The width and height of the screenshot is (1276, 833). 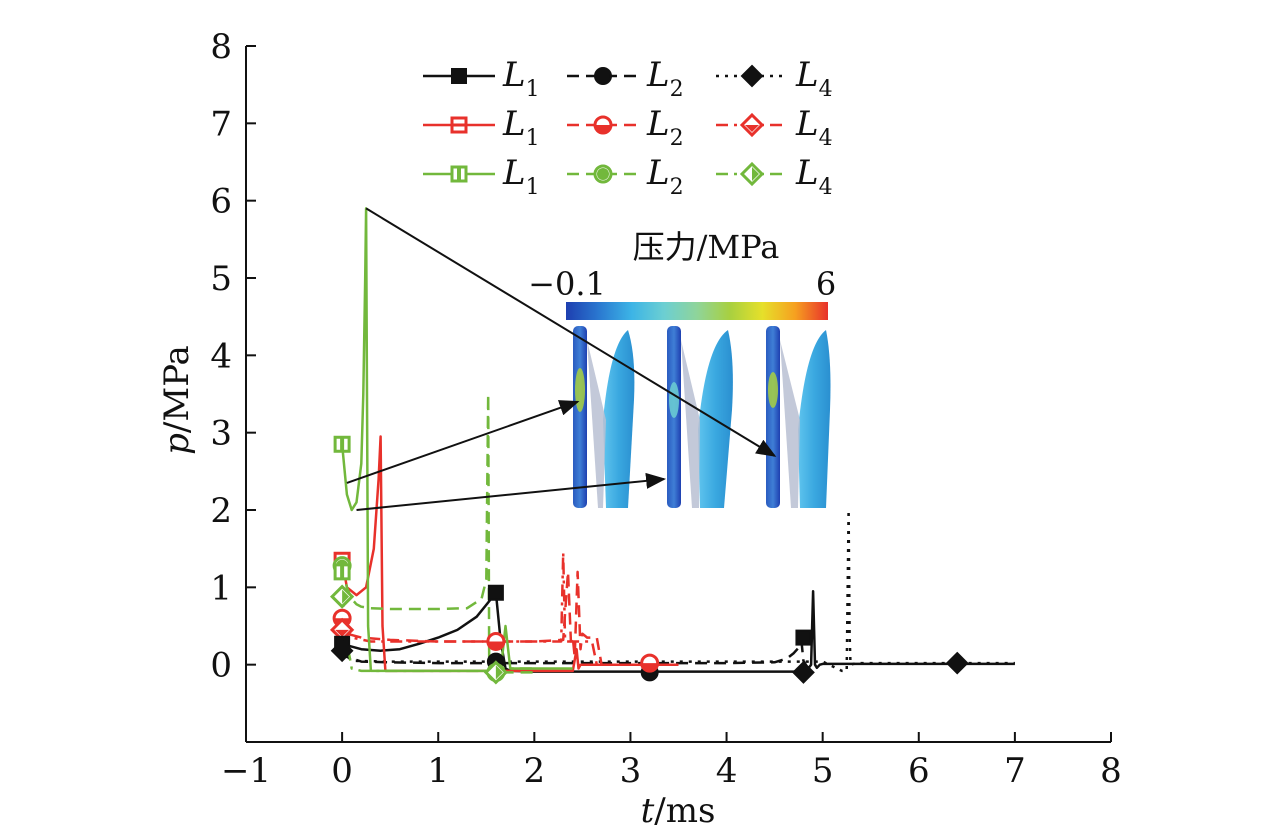 I want to click on y-tick-label: 2, so click(x=221, y=511).